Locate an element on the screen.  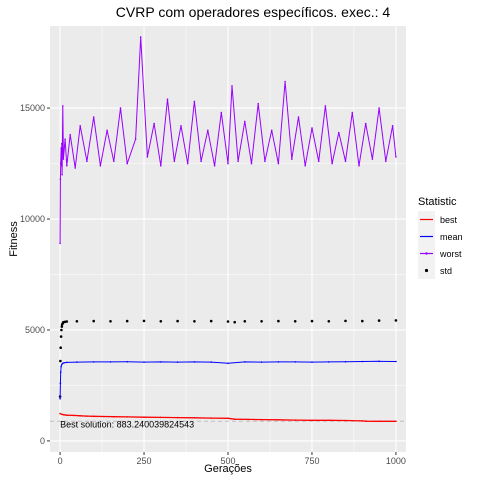
legend: Statistic best mean worst std is located at coordinates (440, 237).